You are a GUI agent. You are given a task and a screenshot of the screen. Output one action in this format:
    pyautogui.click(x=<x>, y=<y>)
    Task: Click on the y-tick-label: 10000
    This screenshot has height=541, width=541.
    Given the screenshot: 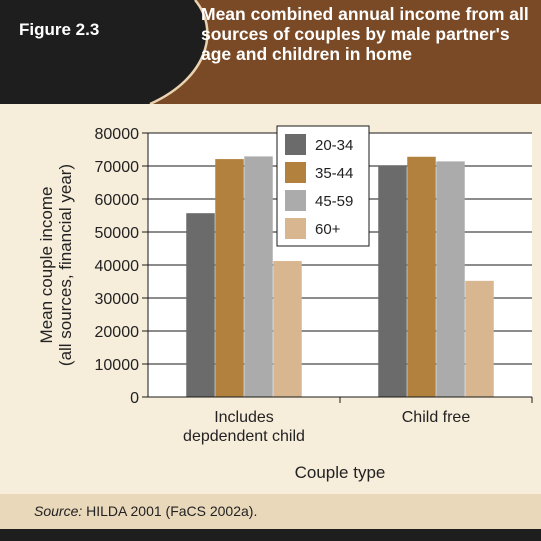 What is the action you would take?
    pyautogui.click(x=117, y=365)
    